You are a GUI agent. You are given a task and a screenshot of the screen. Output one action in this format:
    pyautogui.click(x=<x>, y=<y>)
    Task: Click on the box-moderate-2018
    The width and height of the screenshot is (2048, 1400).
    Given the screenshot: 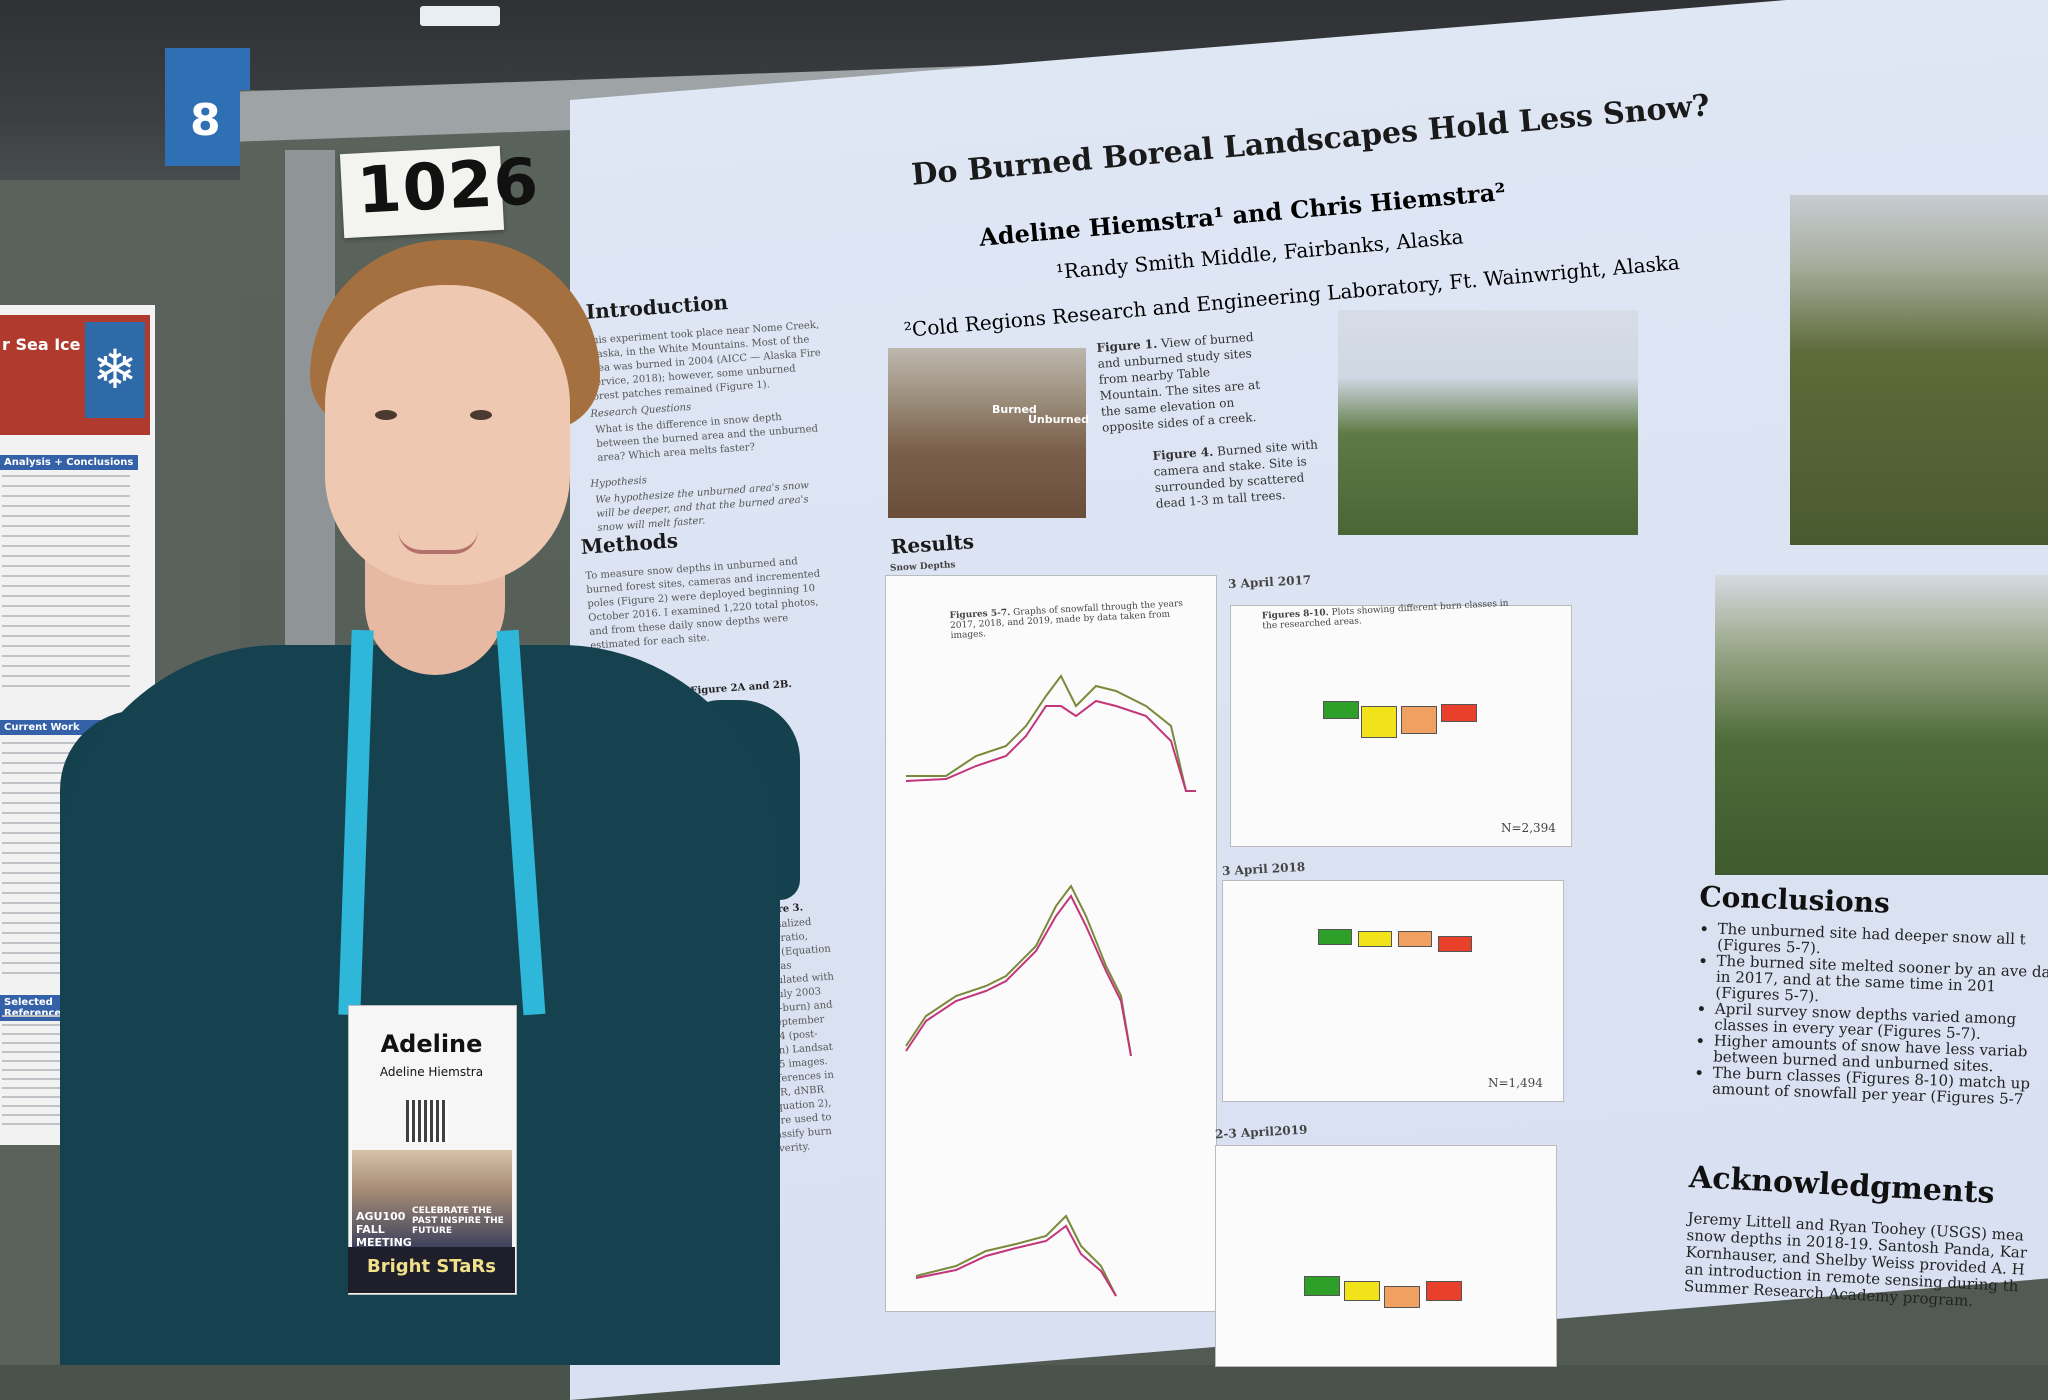 What is the action you would take?
    pyautogui.click(x=1415, y=939)
    